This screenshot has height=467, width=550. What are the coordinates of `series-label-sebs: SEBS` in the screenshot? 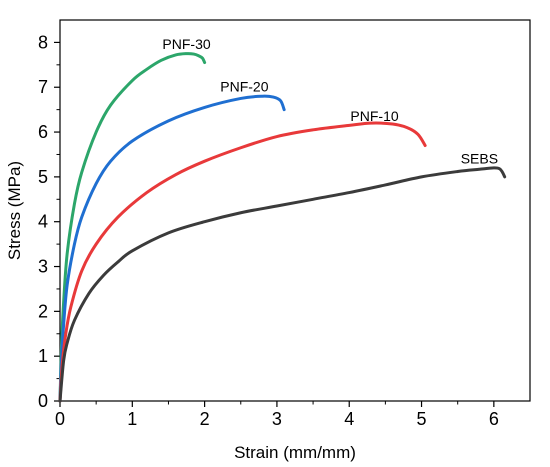 It's located at (479, 158).